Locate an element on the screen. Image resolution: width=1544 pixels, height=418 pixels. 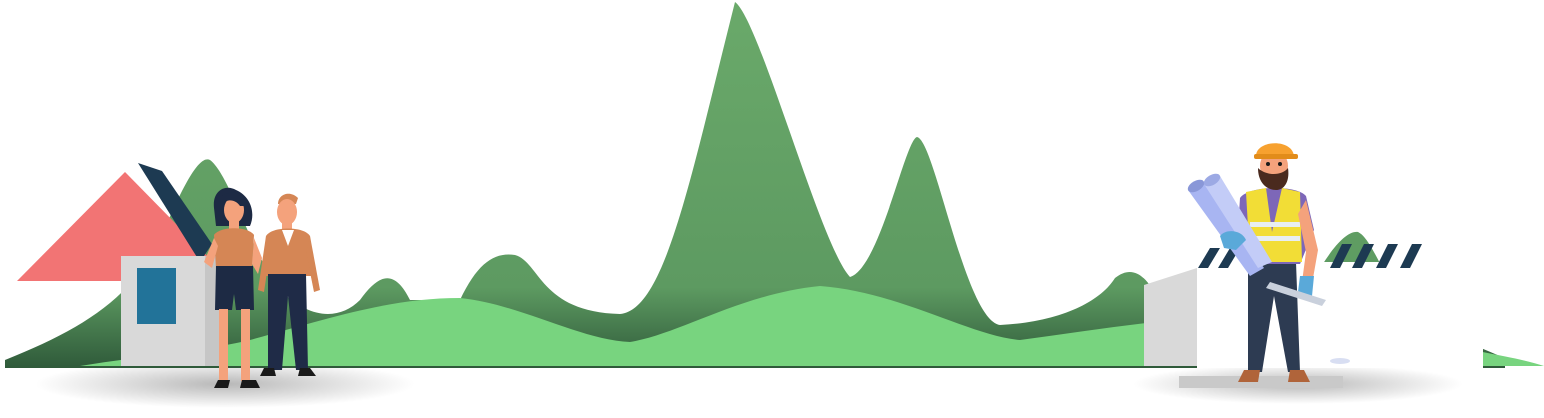
construction-barrier-illustration is located at coordinates (1313, 316).